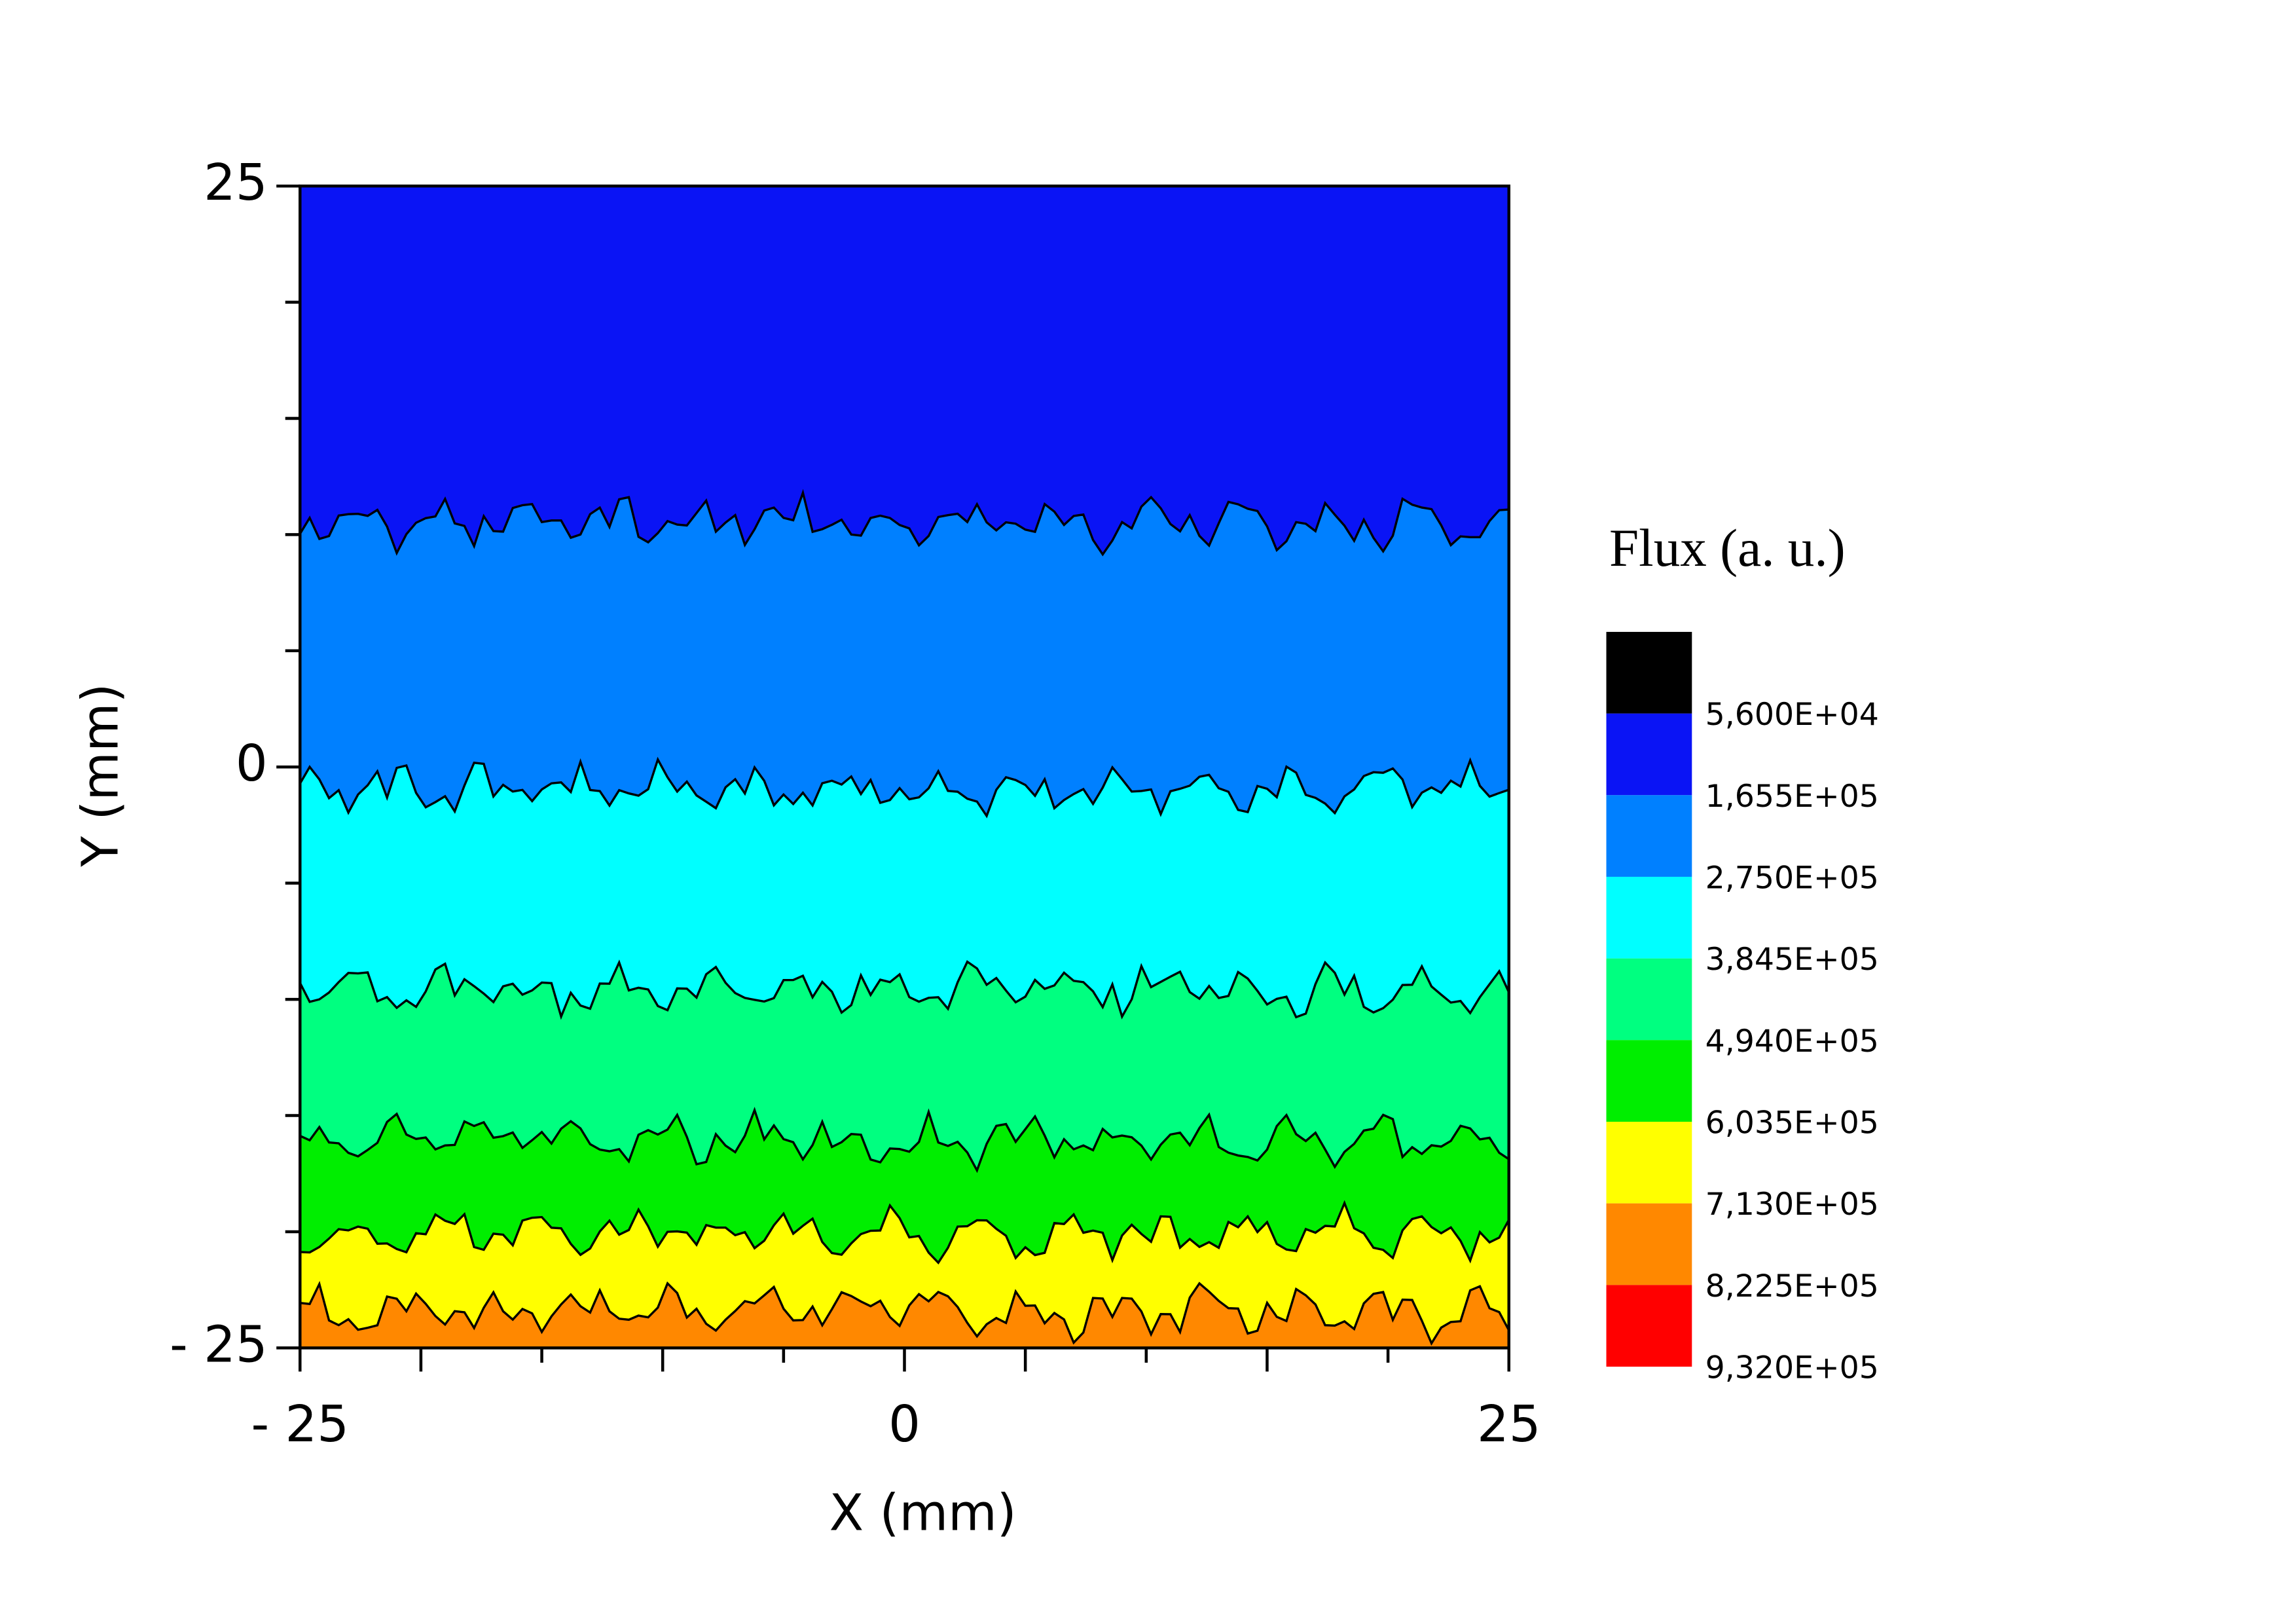  What do you see at coordinates (1792, 1042) in the screenshot?
I see `colorbar-label: 4,940E+05` at bounding box center [1792, 1042].